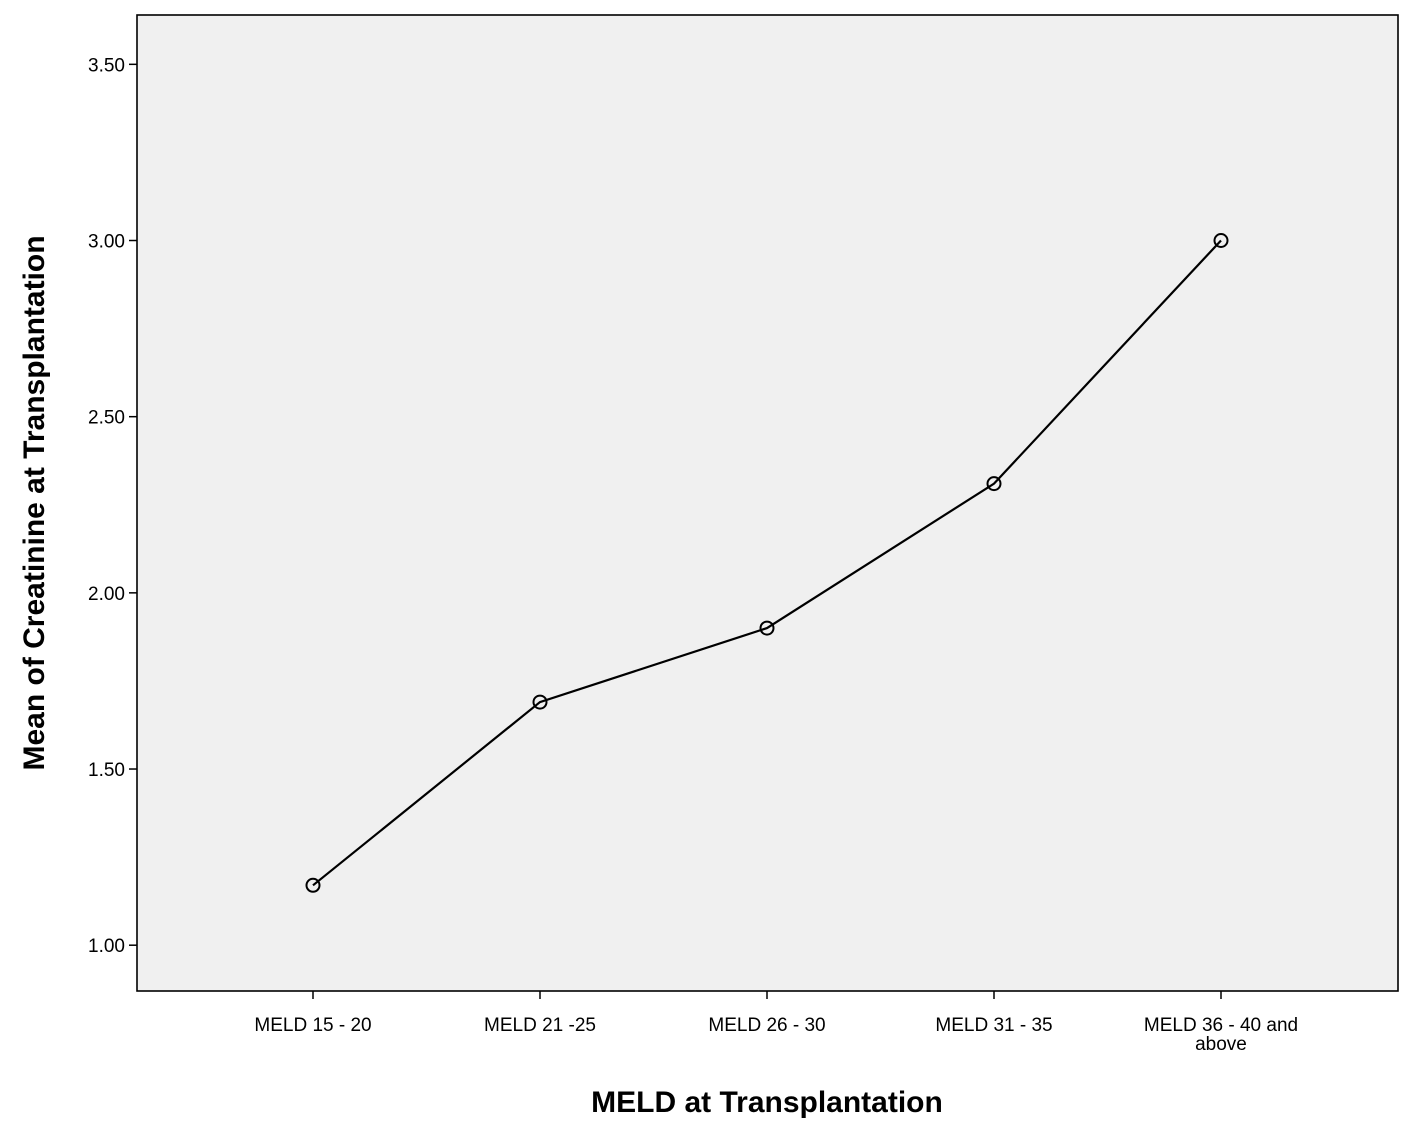  What do you see at coordinates (106, 594) in the screenshot?
I see `y-tick-label: 2.00` at bounding box center [106, 594].